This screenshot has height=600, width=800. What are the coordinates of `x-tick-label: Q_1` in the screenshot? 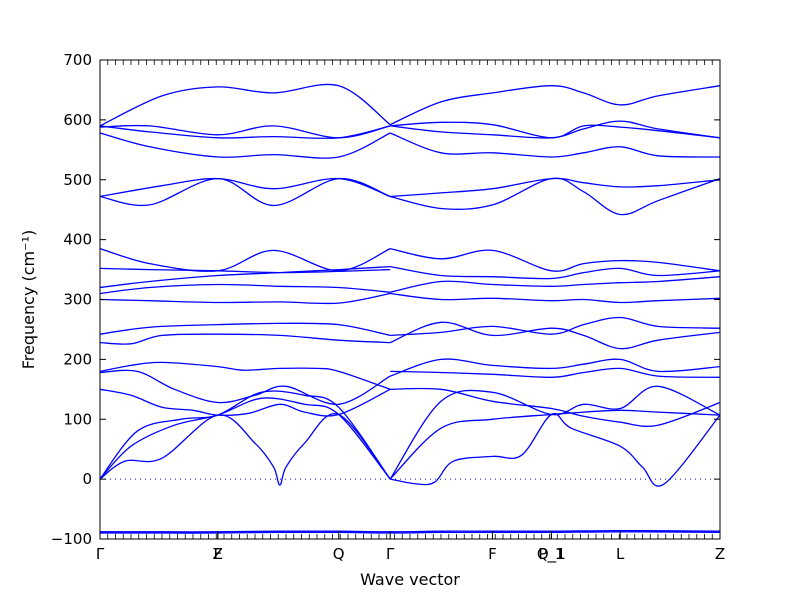 It's located at (551, 554).